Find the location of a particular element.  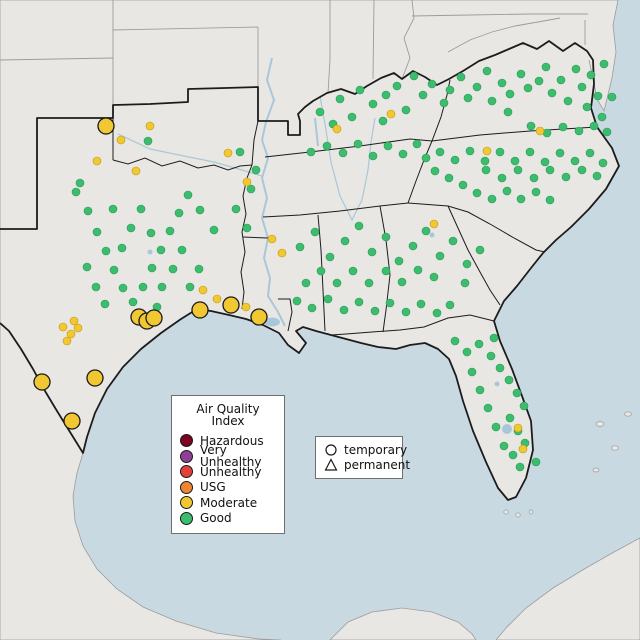

kentucky-lake is located at coordinates (316, 132).